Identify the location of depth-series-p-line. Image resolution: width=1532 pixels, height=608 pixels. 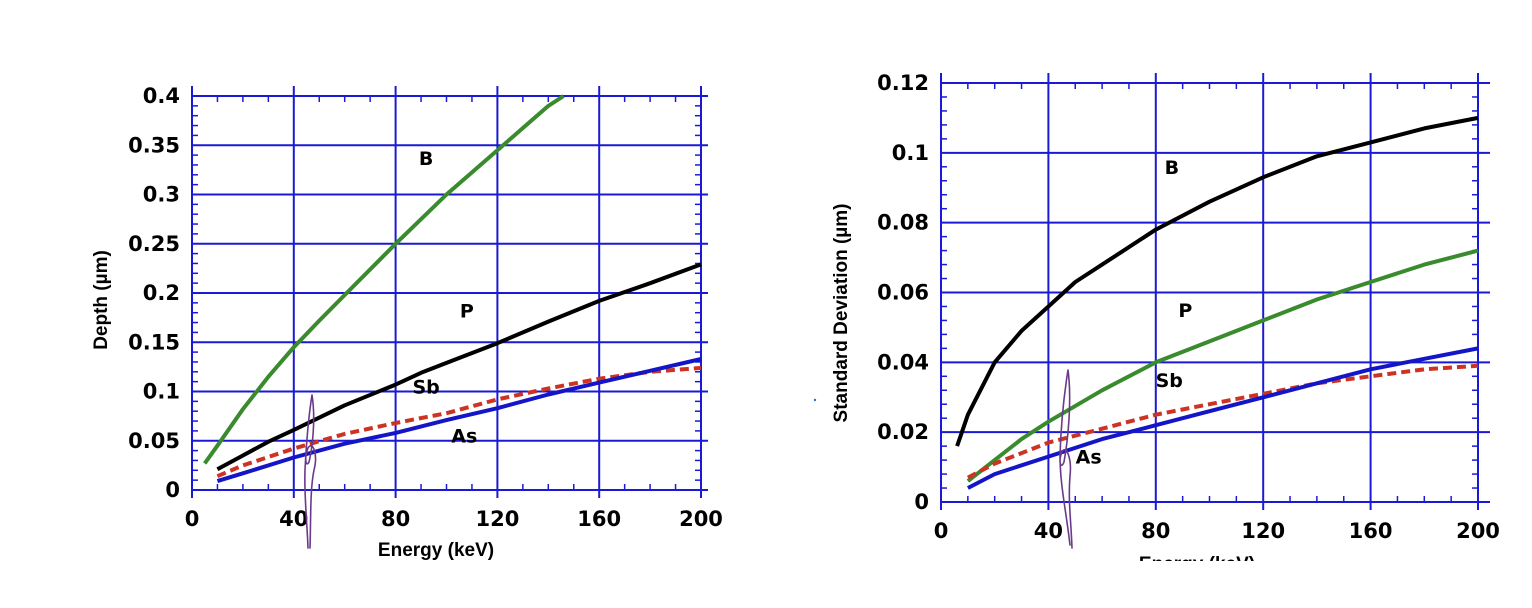
(459, 367).